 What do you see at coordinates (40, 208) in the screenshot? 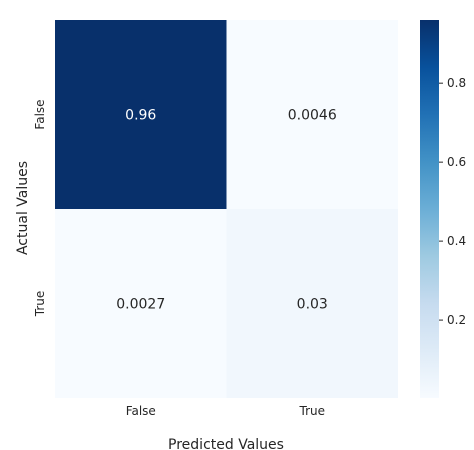
I see `y-axis-ticks: False True` at bounding box center [40, 208].